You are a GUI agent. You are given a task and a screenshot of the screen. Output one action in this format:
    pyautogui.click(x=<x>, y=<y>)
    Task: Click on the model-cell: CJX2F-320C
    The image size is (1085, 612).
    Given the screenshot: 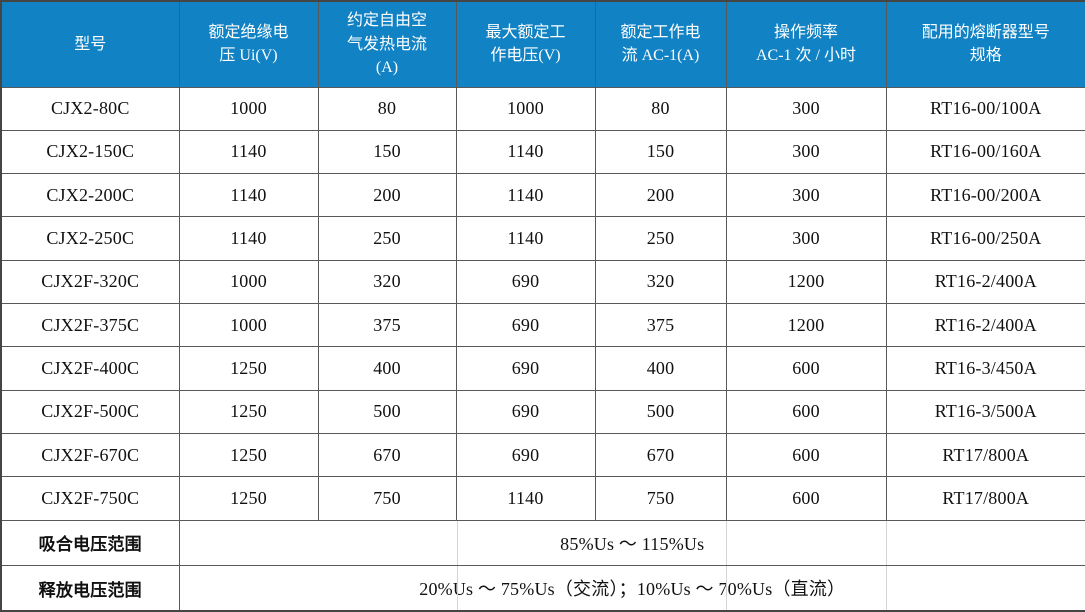 What is the action you would take?
    pyautogui.click(x=90, y=282)
    